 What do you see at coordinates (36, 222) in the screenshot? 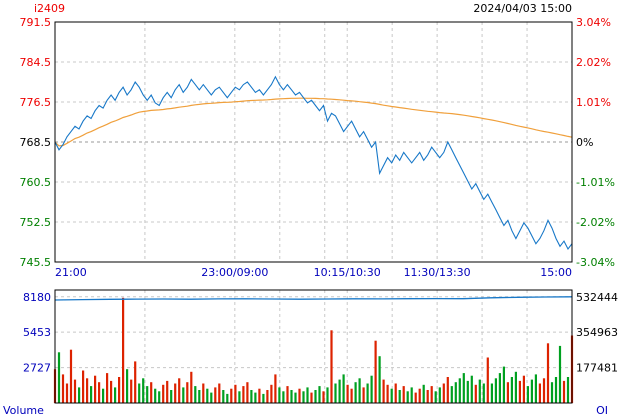
I see `price-axis-label: 752.5` at bounding box center [36, 222].